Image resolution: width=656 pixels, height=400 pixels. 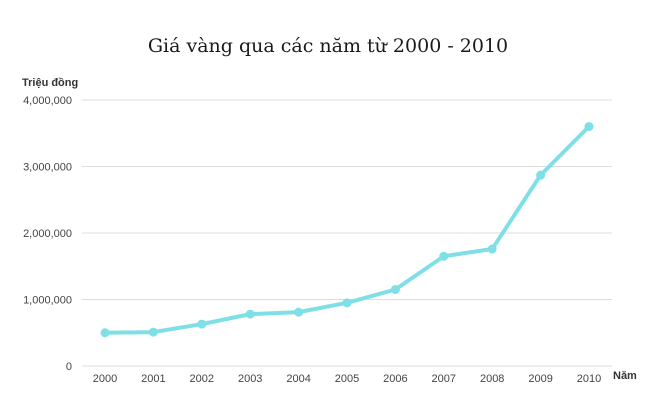 I want to click on data-point-2009, so click(x=541, y=175).